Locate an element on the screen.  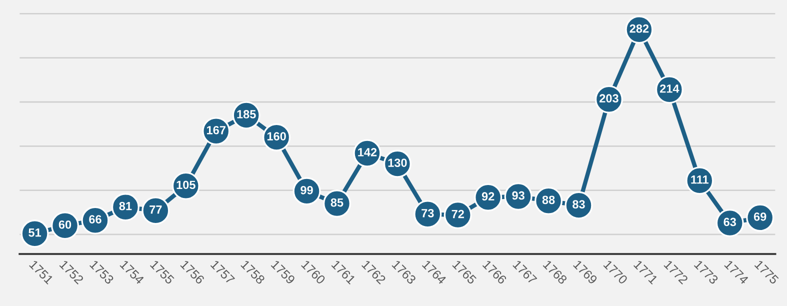
data-label: 282 is located at coordinates (639, 28).